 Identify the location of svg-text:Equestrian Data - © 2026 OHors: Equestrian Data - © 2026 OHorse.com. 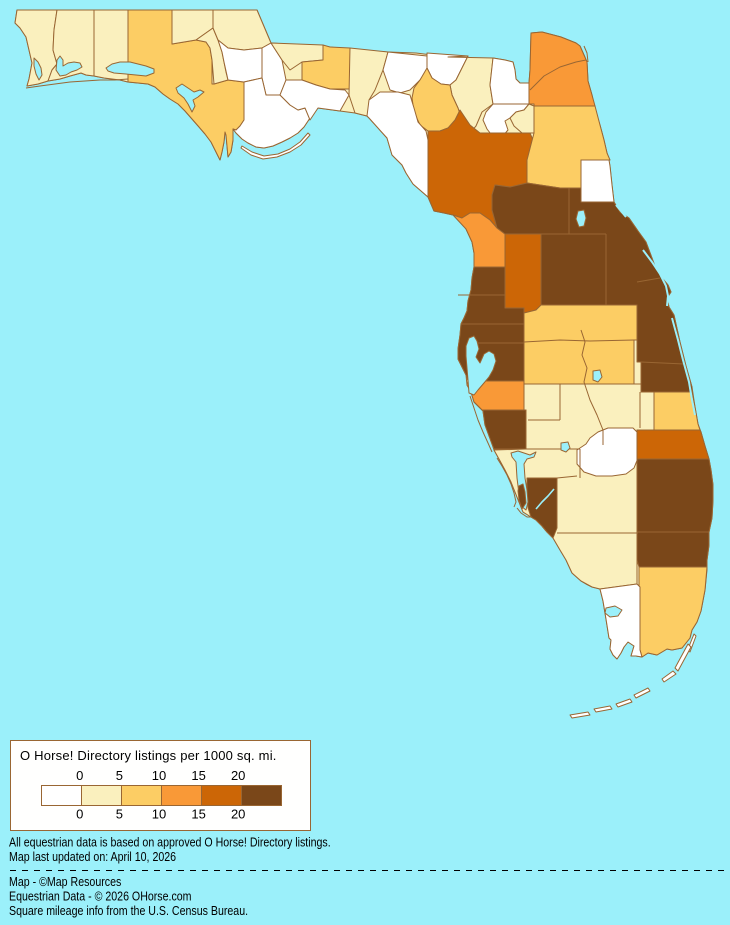
(100, 897).